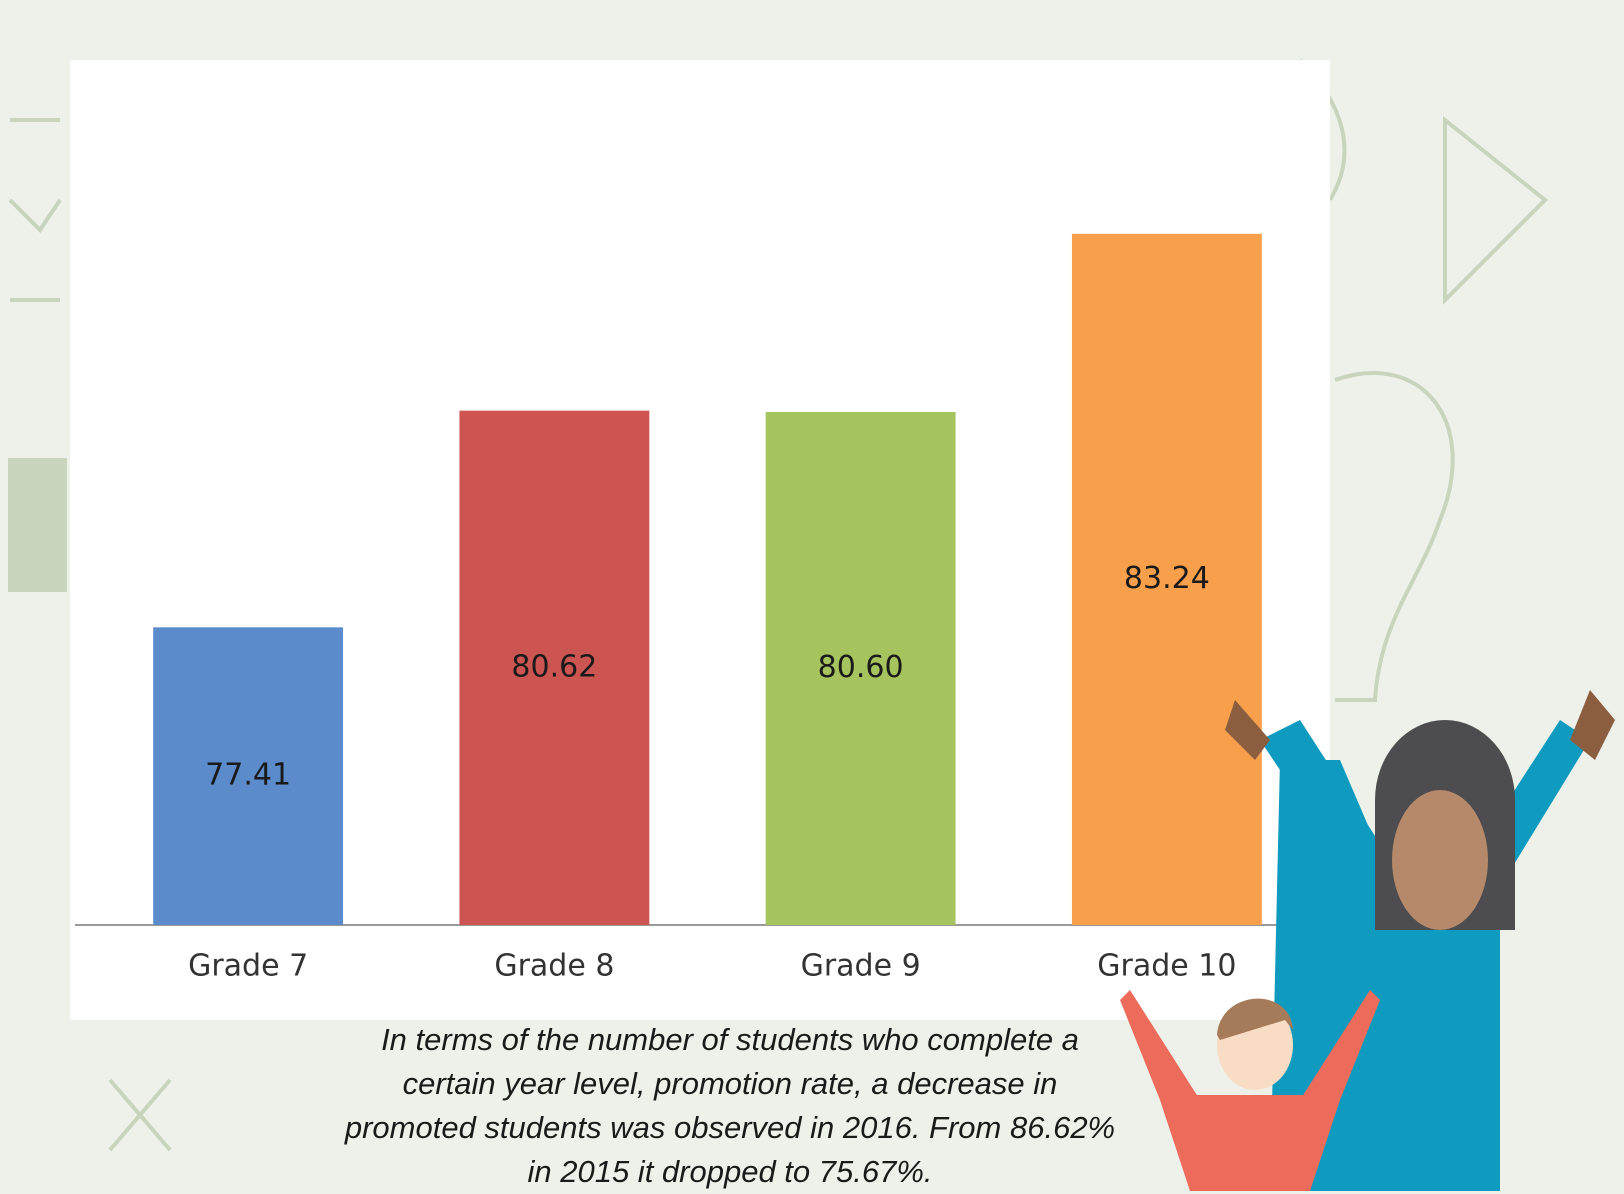 The width and height of the screenshot is (1624, 1194). I want to click on data-label: 77.41, so click(248, 775).